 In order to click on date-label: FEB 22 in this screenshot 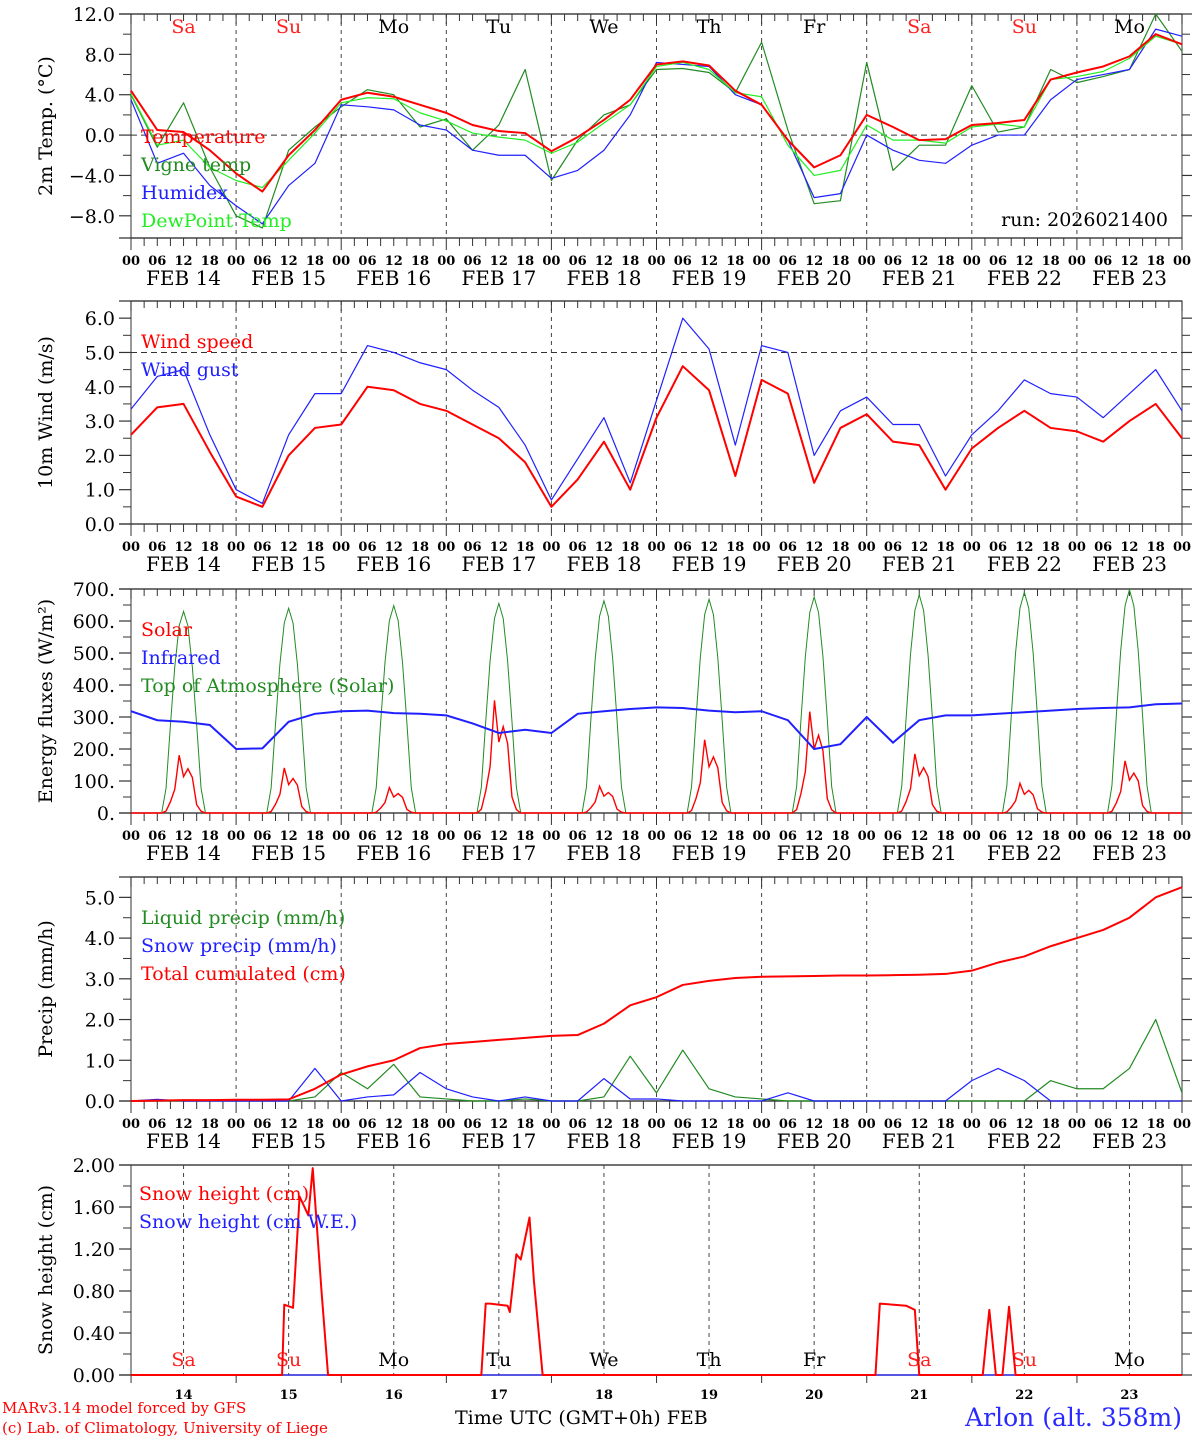, I will do `click(1024, 278)`.